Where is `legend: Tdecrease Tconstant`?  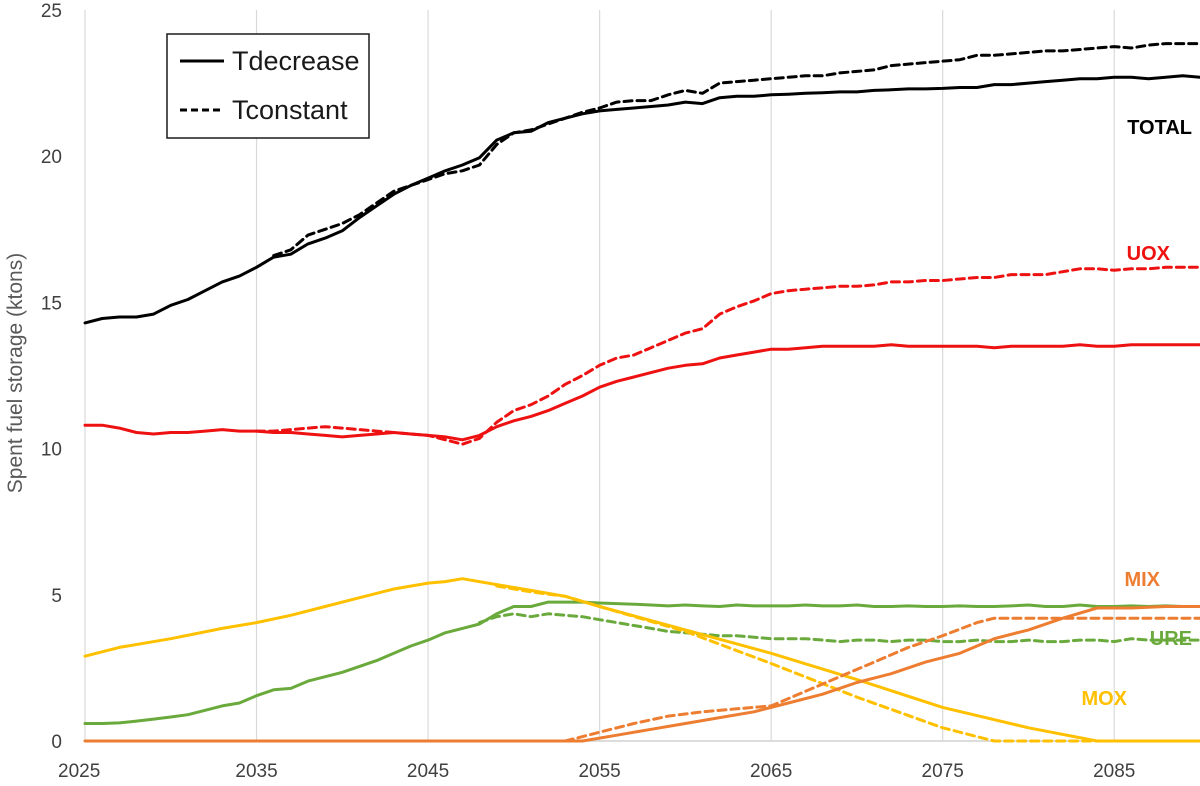
legend: Tdecrease Tconstant is located at coordinates (268, 86).